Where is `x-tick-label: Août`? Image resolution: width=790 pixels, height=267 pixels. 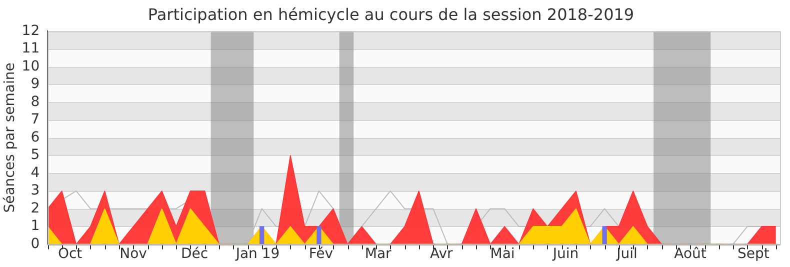 x-tick-label: Août is located at coordinates (690, 254).